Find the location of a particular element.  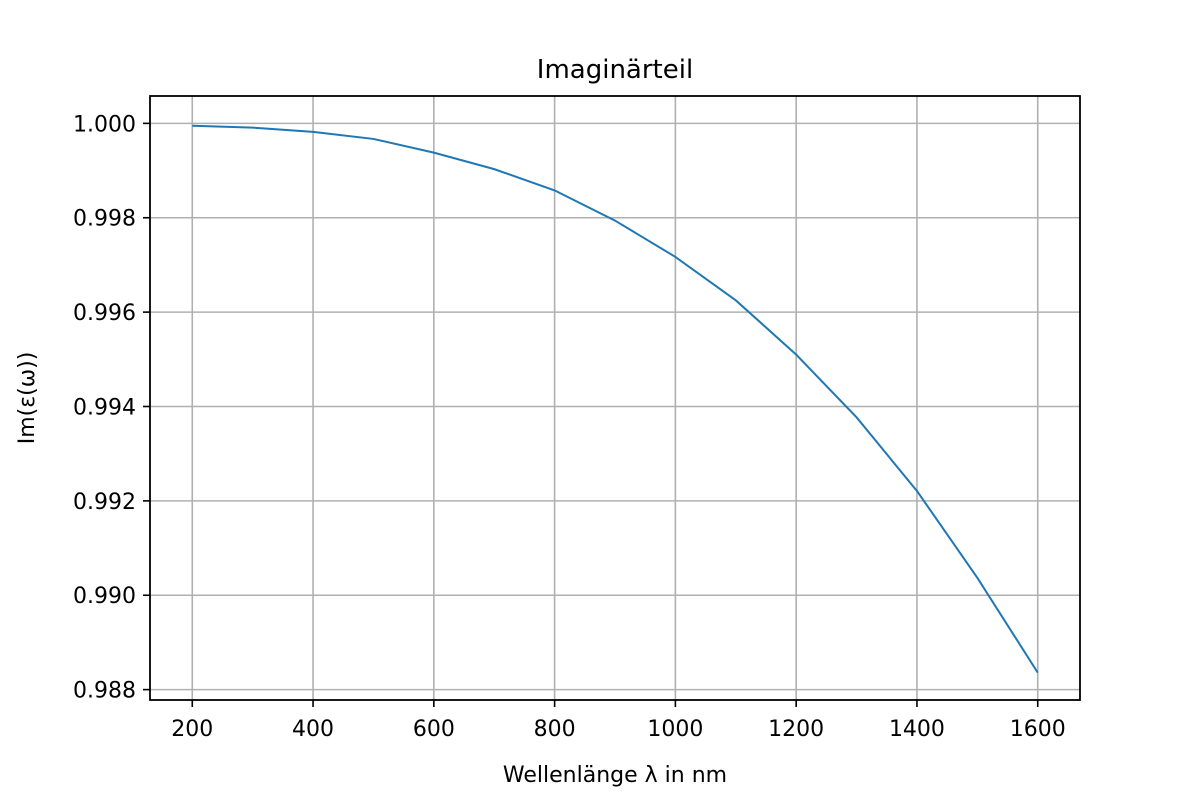

x-tick-label: 400 is located at coordinates (313, 729).